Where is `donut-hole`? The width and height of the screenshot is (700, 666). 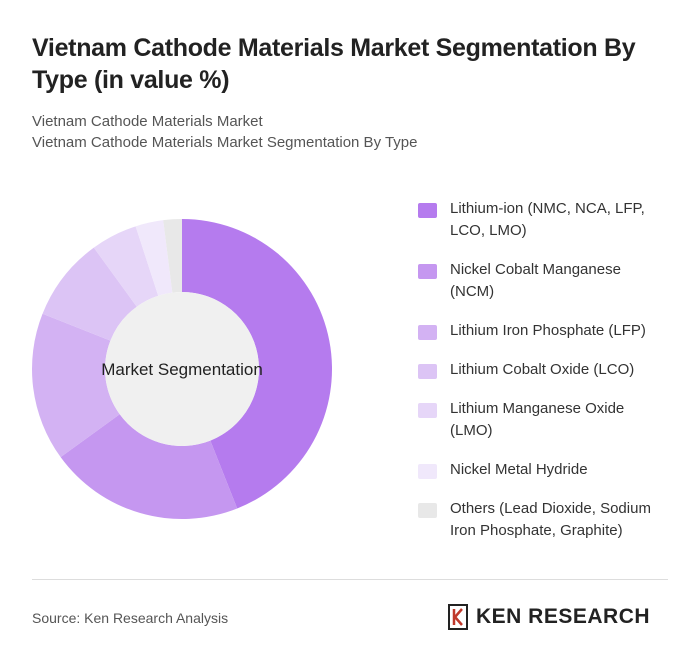 donut-hole is located at coordinates (182, 369).